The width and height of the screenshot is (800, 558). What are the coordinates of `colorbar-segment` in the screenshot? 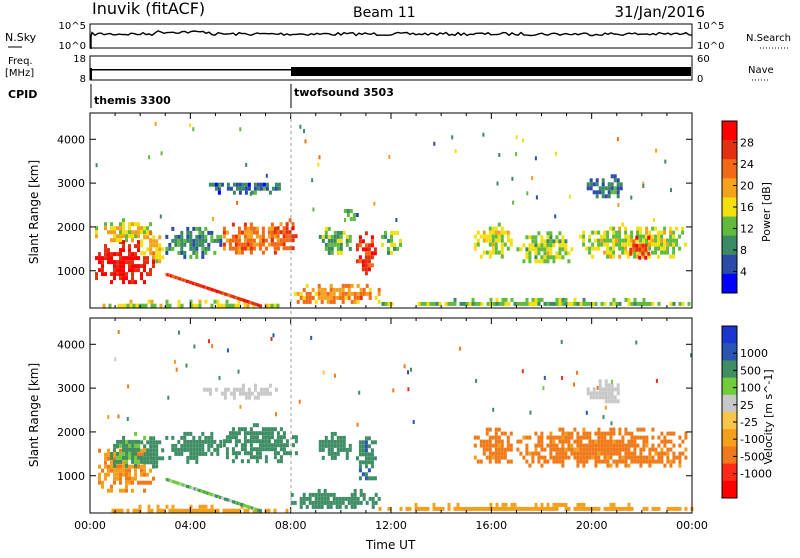 It's located at (729, 283).